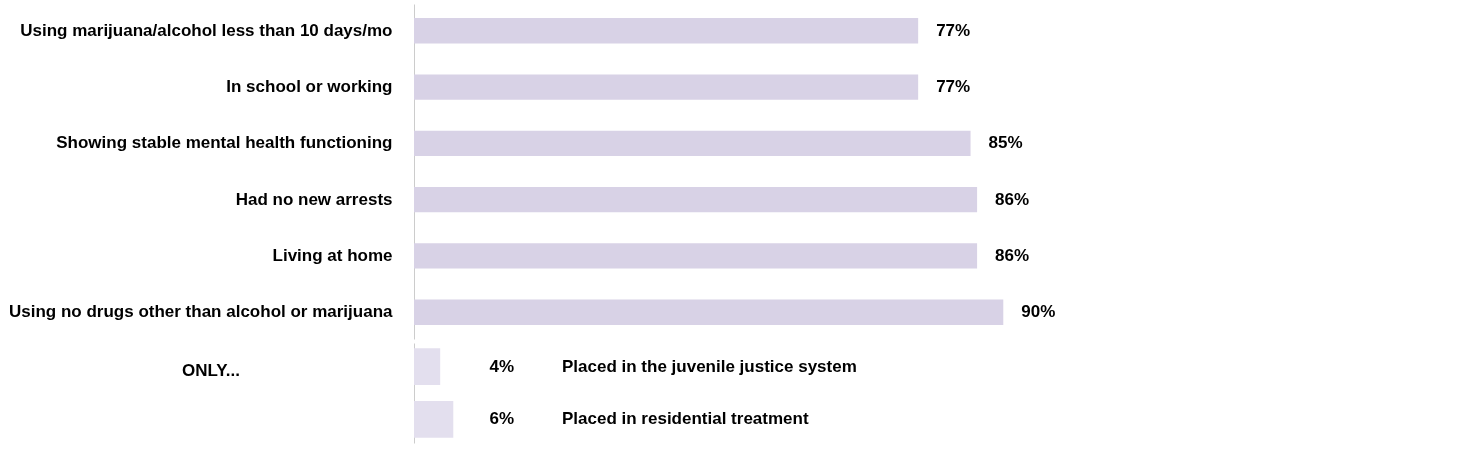 This screenshot has height=464, width=1460. I want to click on y-tick-label: Placed in the juvenile justice system, so click(709, 366).